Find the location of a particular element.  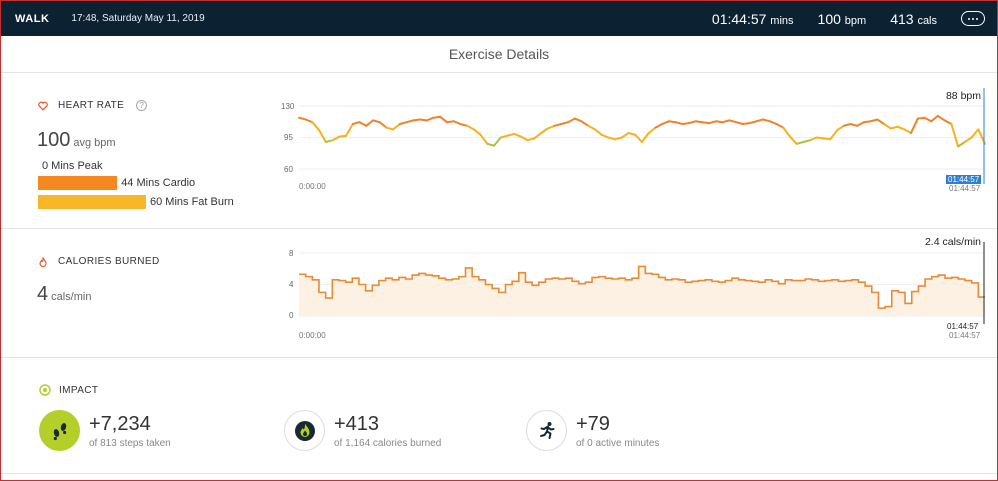

zone-bar-fat-burn is located at coordinates (92, 202).